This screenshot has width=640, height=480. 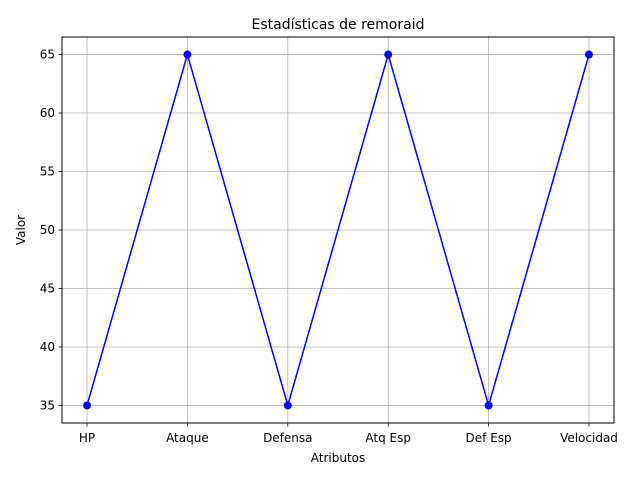 I want to click on x-tick-label: Atq Esp, so click(x=388, y=438).